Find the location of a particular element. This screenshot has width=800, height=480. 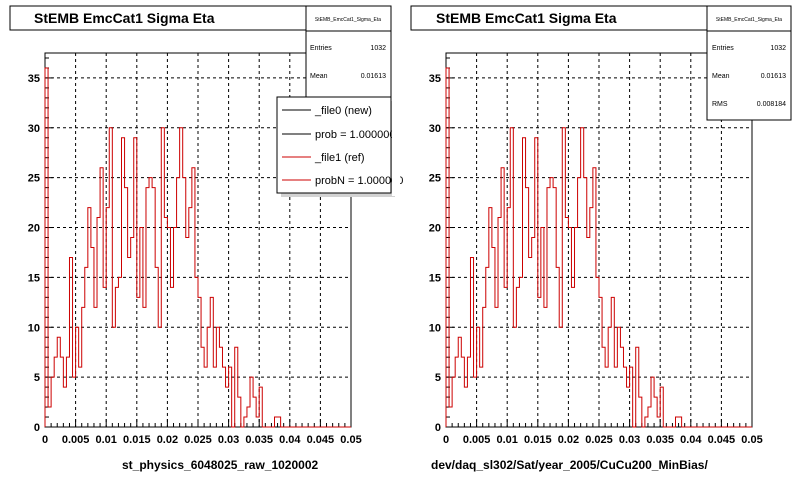

legend-entry-new: _file0 (new) is located at coordinates (343, 111).